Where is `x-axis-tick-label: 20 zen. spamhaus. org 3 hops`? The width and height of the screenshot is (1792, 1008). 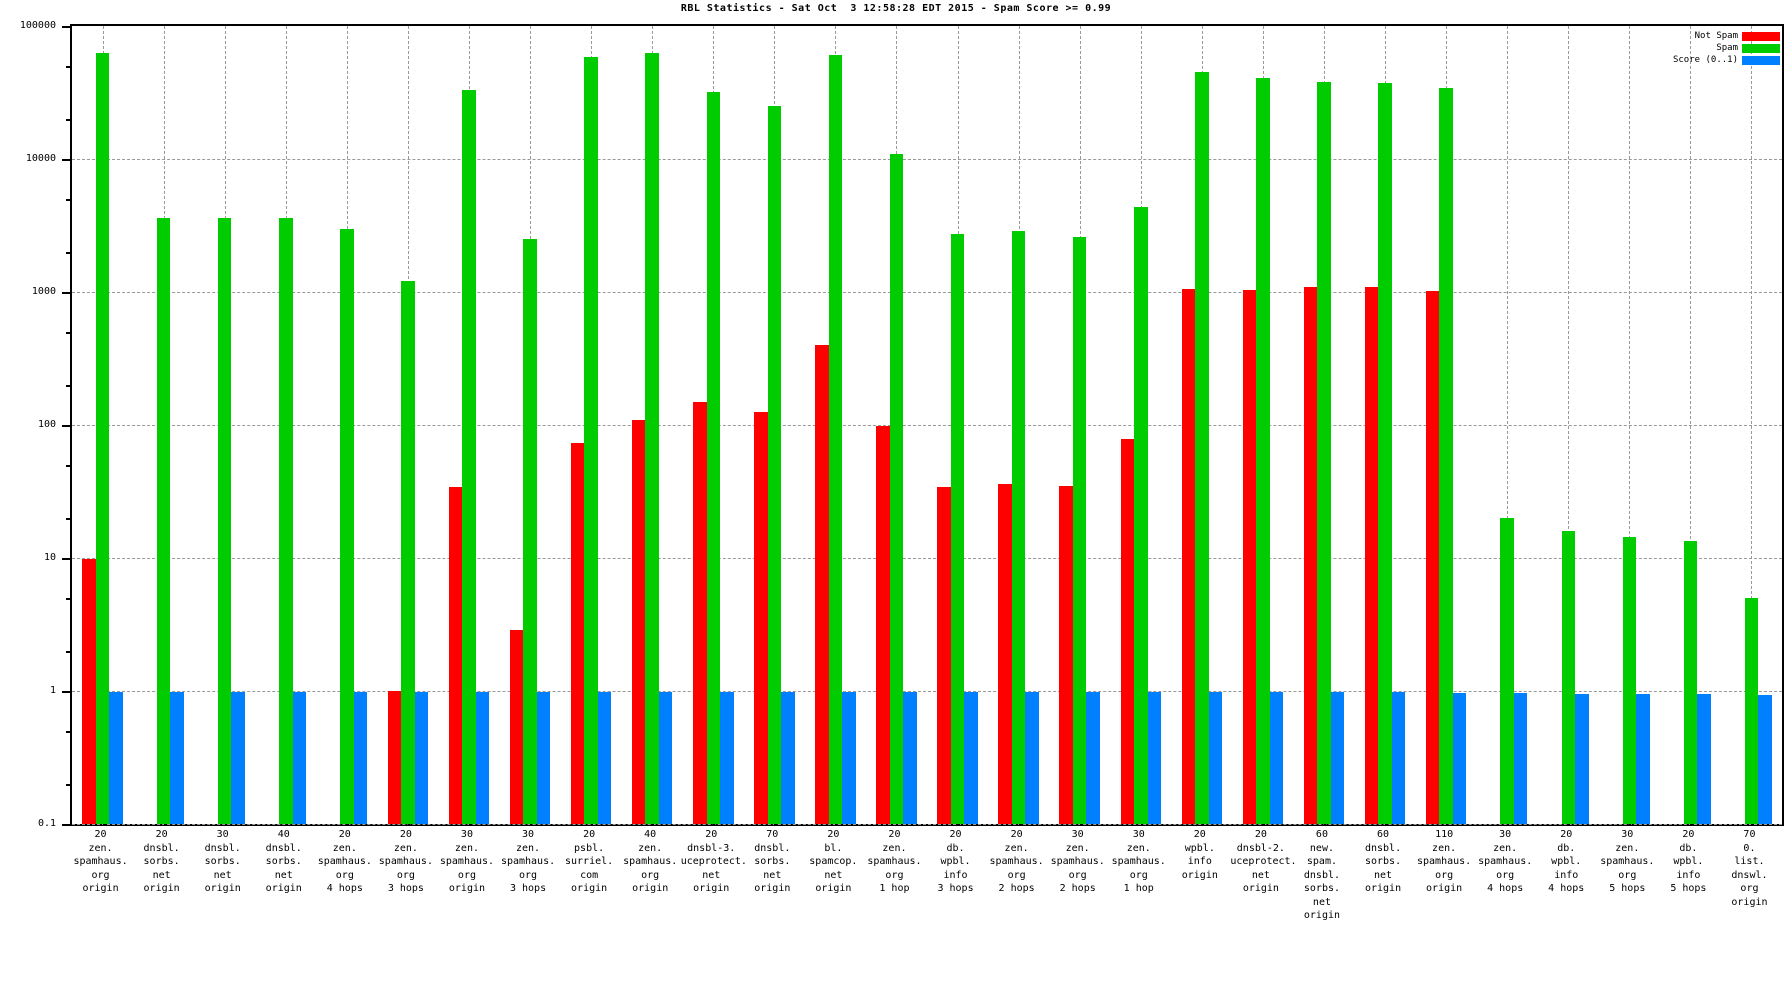 x-axis-tick-label: 20 zen. spamhaus. org 3 hops is located at coordinates (405, 862).